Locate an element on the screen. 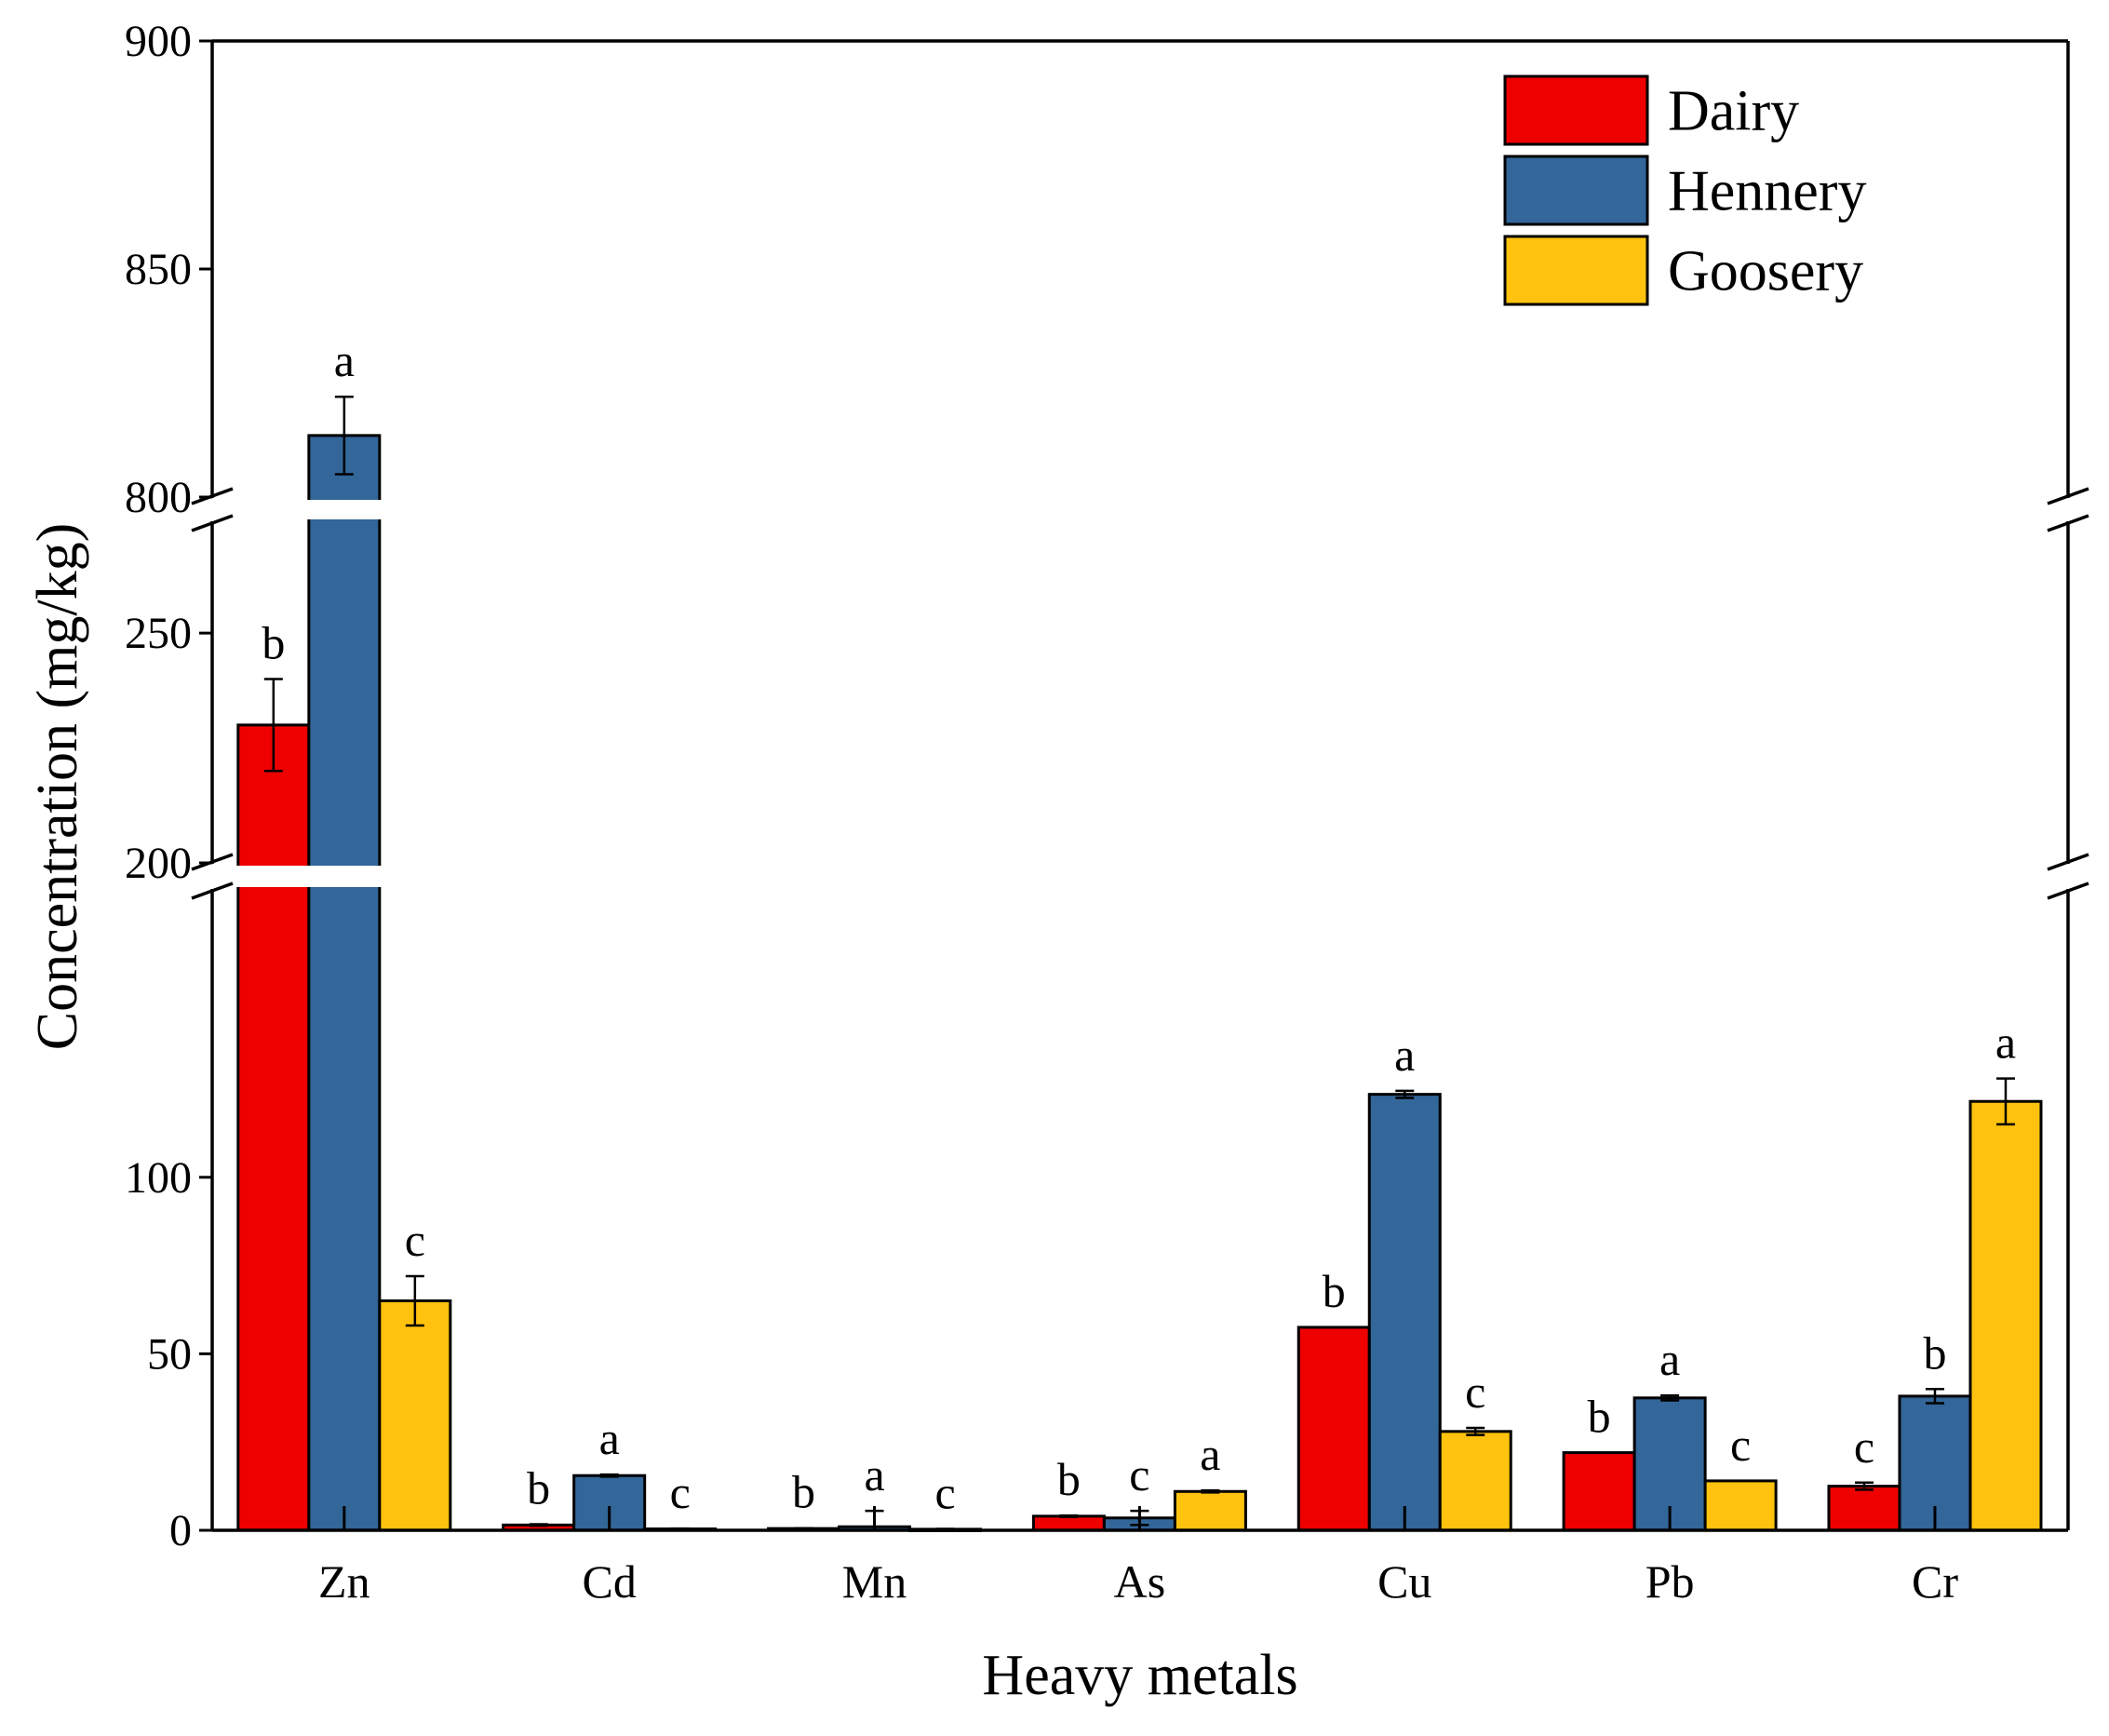 This screenshot has height=1736, width=2109. bar-goosery-pb is located at coordinates (1741, 1506).